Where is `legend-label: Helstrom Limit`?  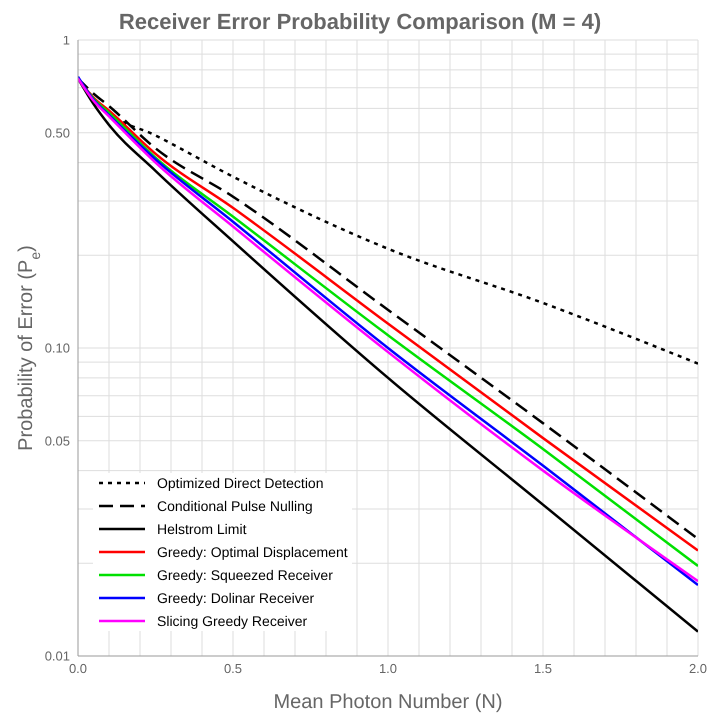
legend-label: Helstrom Limit is located at coordinates (201, 529).